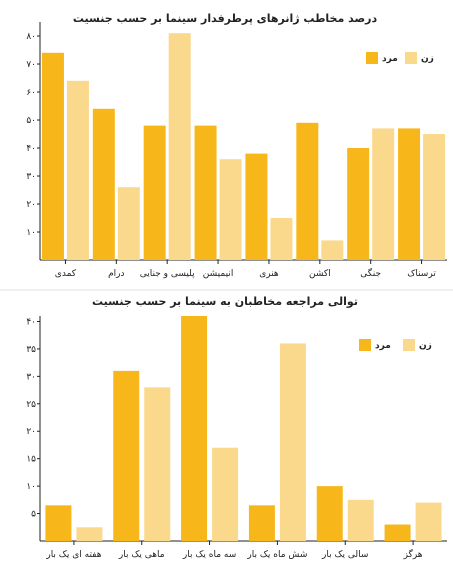 Image resolution: width=453 pixels, height=568 pixels. Describe the element at coordinates (31, 460) in the screenshot. I see `y-tick-label: ۱۵` at that location.